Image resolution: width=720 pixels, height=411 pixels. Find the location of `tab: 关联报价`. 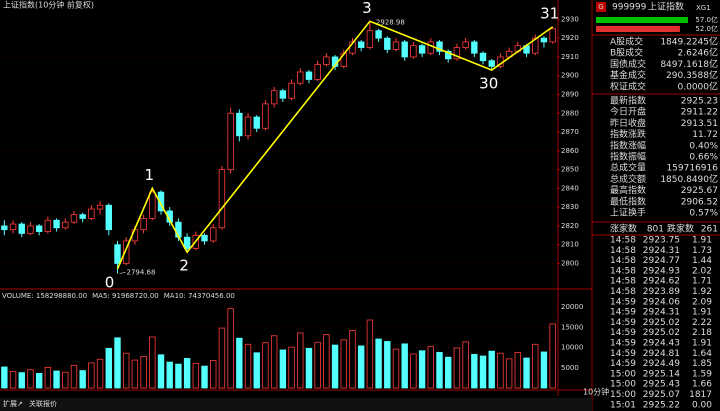

tab: 关联报价 is located at coordinates (43, 403).